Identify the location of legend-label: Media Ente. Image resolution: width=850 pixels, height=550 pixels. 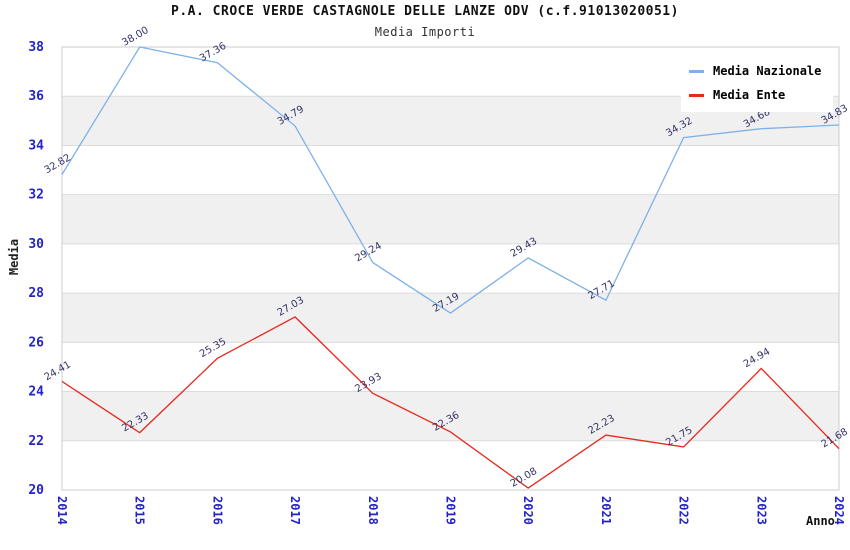
(749, 95).